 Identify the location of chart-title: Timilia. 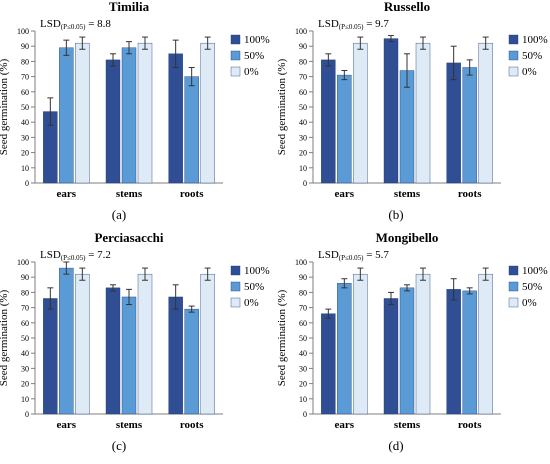
(129, 7).